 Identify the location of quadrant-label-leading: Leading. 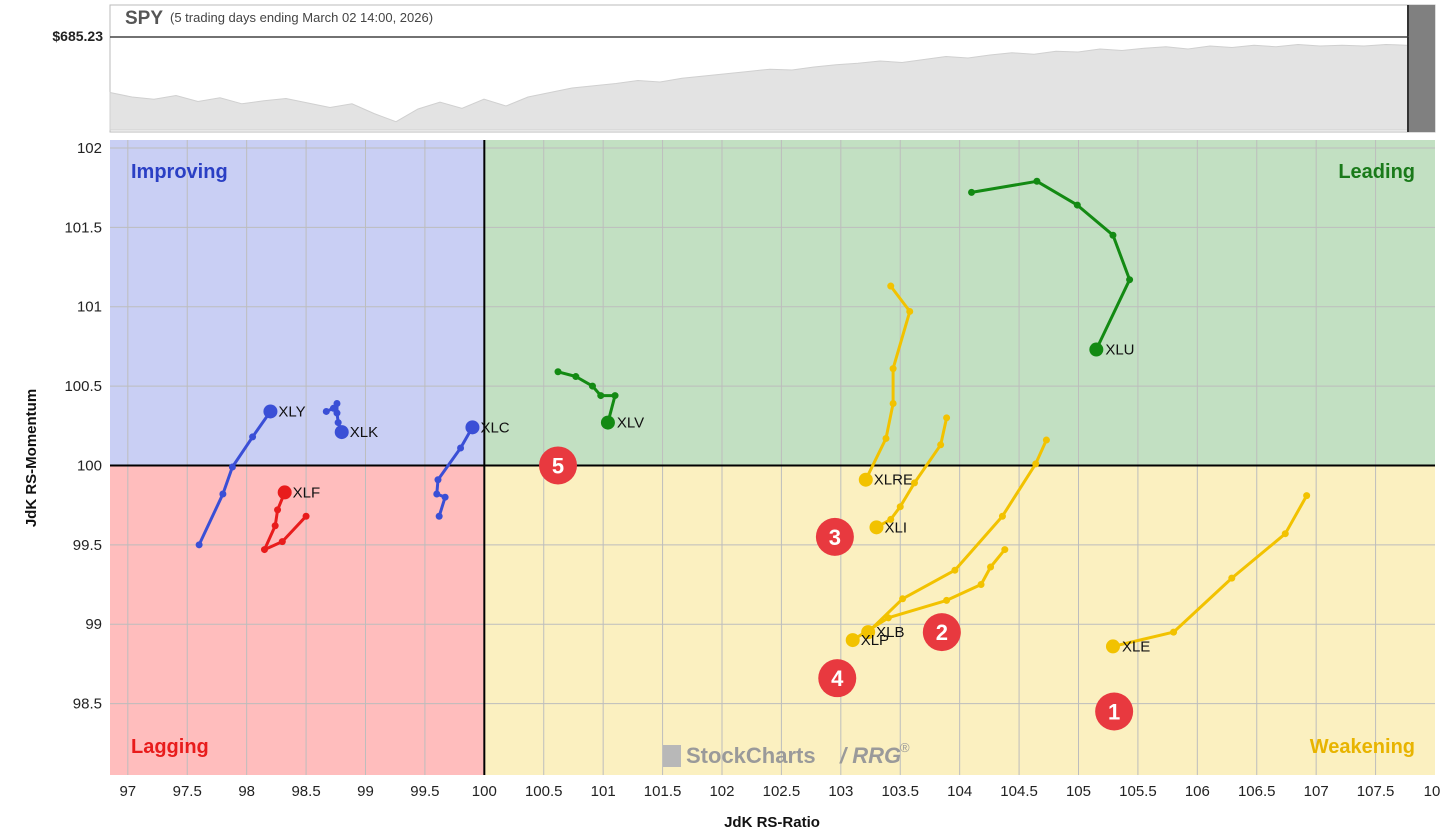
(1376, 172).